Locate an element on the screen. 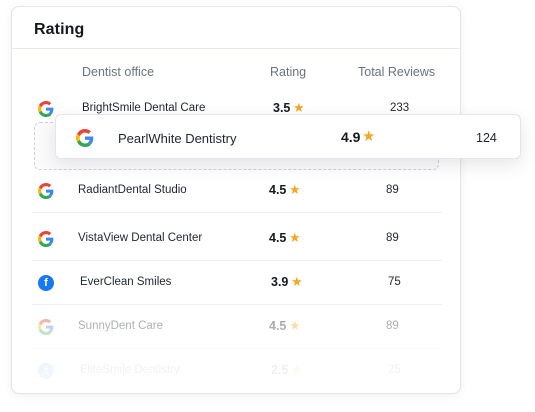 The image size is (535, 412). card-header: Rating is located at coordinates (236, 28).